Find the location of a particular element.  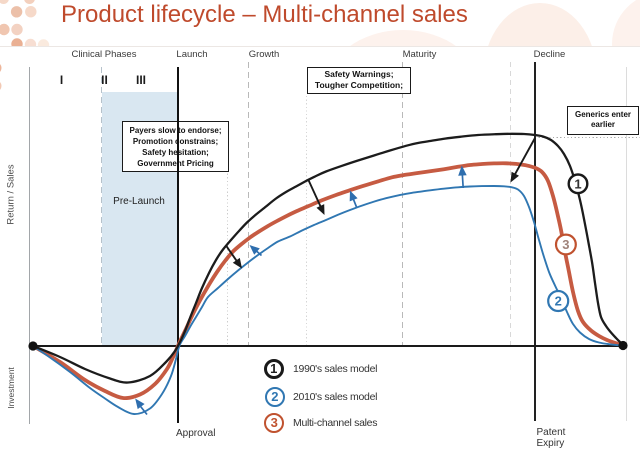

svg-text: 1 is located at coordinates (577, 183).